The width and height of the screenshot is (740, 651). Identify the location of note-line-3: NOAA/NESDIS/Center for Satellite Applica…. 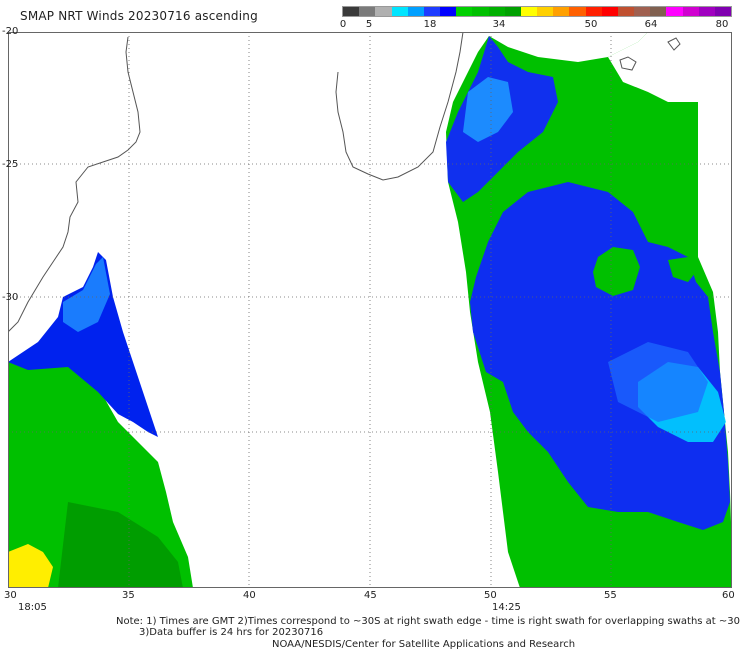
(424, 644).